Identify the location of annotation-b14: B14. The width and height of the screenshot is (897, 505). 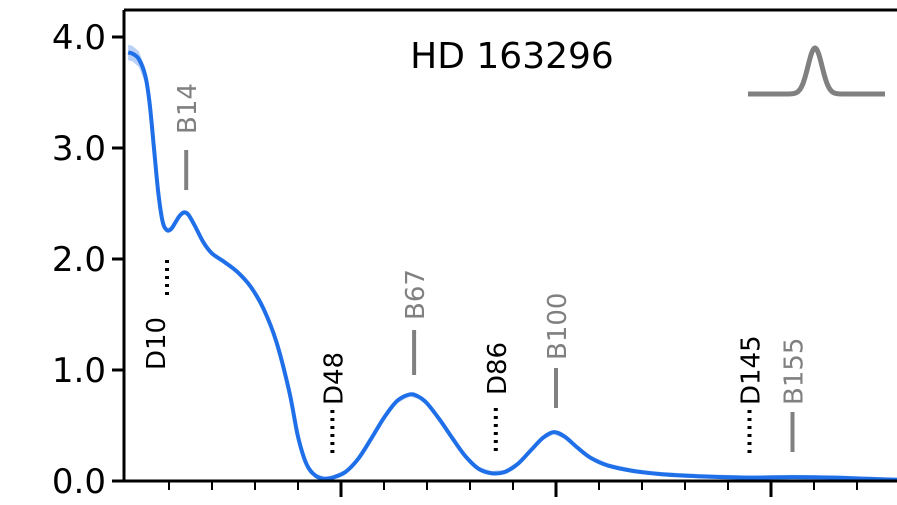
(188, 136).